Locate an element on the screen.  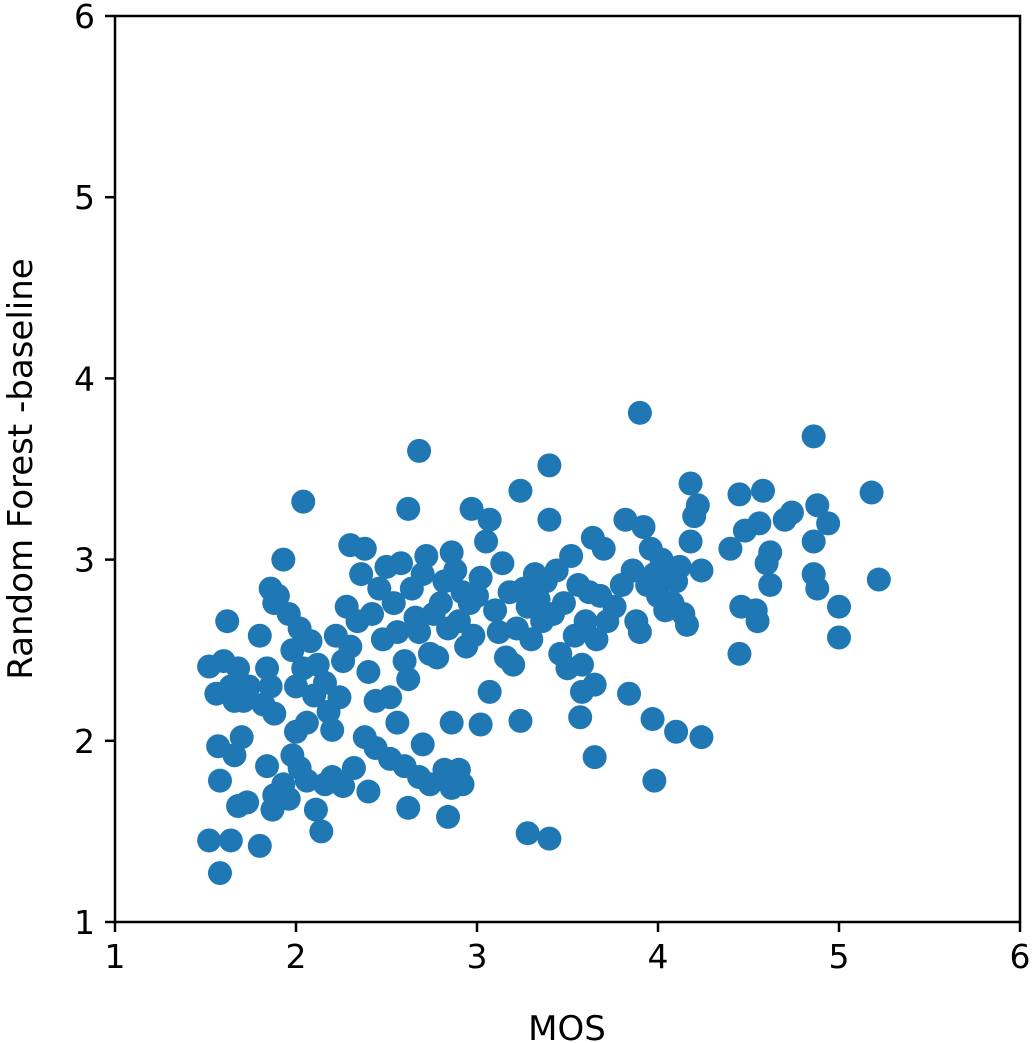
y-tick-label: 2 is located at coordinates (84, 741).